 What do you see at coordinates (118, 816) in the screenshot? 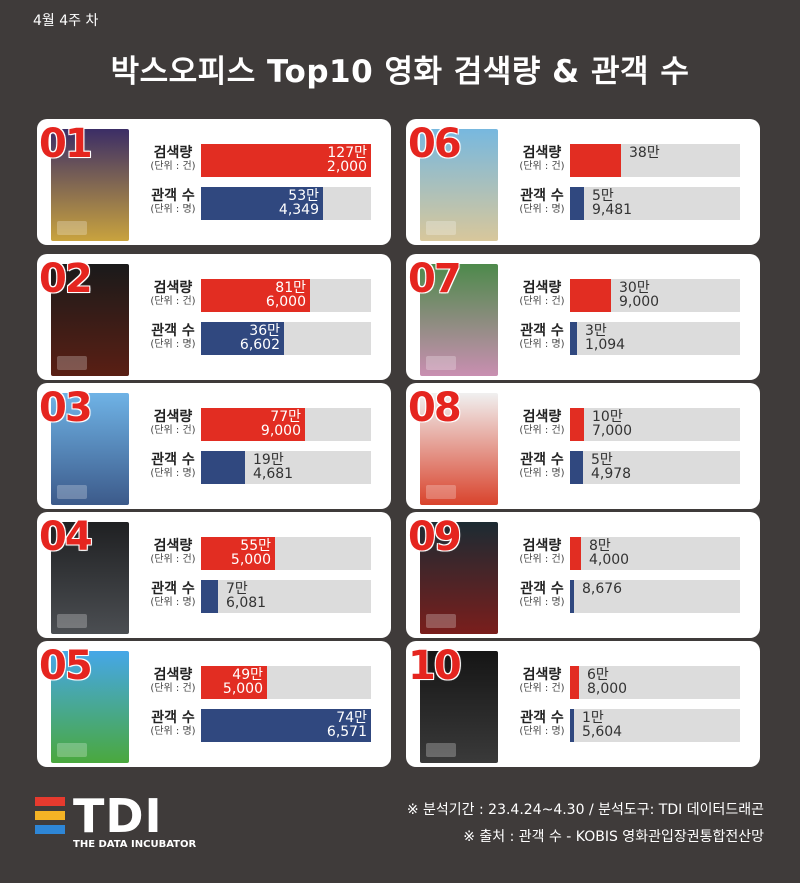
I see `logo-text: TDI` at bounding box center [118, 816].